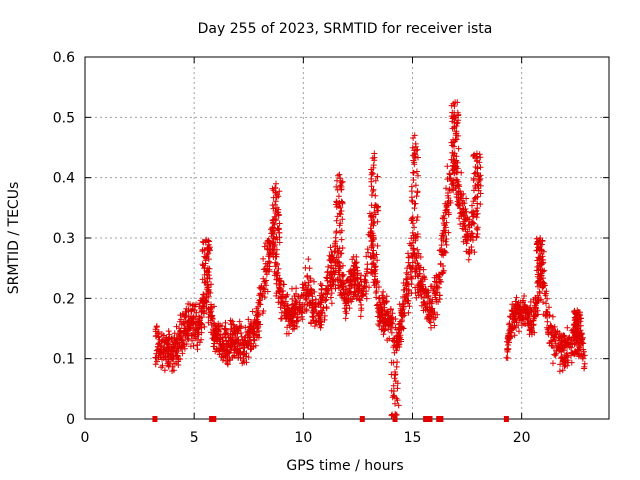 The width and height of the screenshot is (640, 480). I want to click on y-tick-label: 0.3, so click(64, 239).